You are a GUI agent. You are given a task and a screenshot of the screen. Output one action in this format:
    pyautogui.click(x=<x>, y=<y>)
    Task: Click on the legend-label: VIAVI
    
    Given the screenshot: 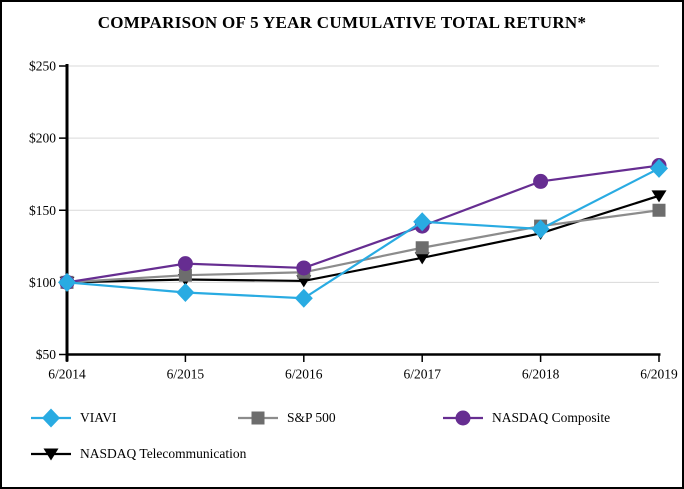 What is the action you would take?
    pyautogui.click(x=98, y=417)
    